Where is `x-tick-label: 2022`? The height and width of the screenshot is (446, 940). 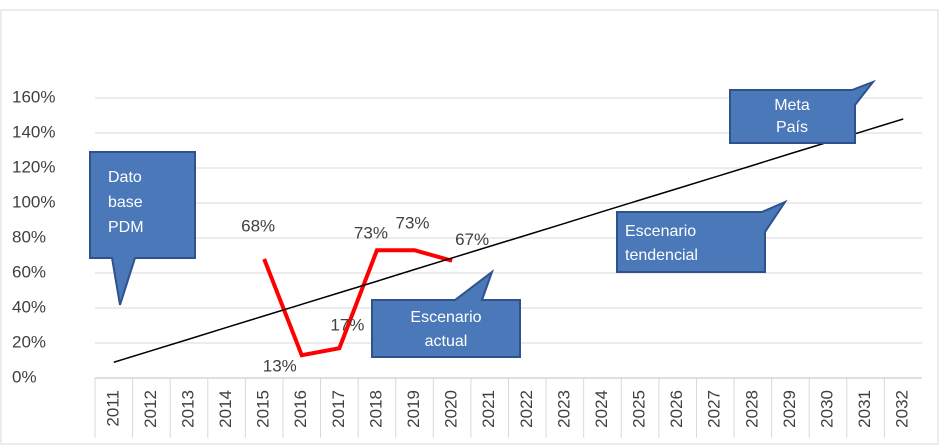 x-tick-label: 2022 is located at coordinates (526, 409).